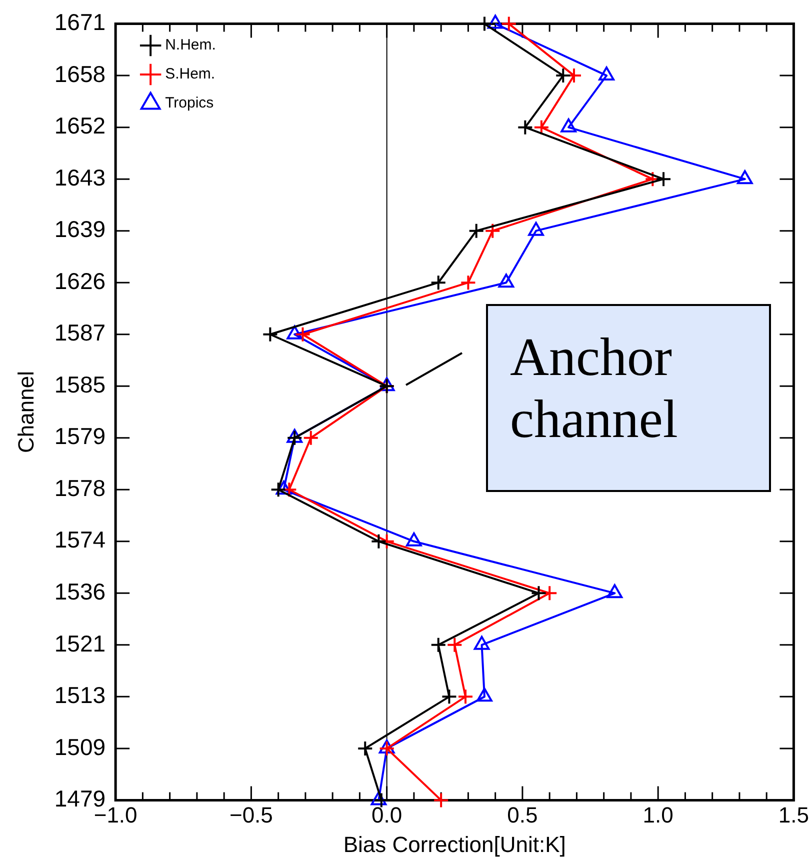 This screenshot has height=865, width=812. What do you see at coordinates (80, 539) in the screenshot?
I see `y-tick-label: 1574` at bounding box center [80, 539].